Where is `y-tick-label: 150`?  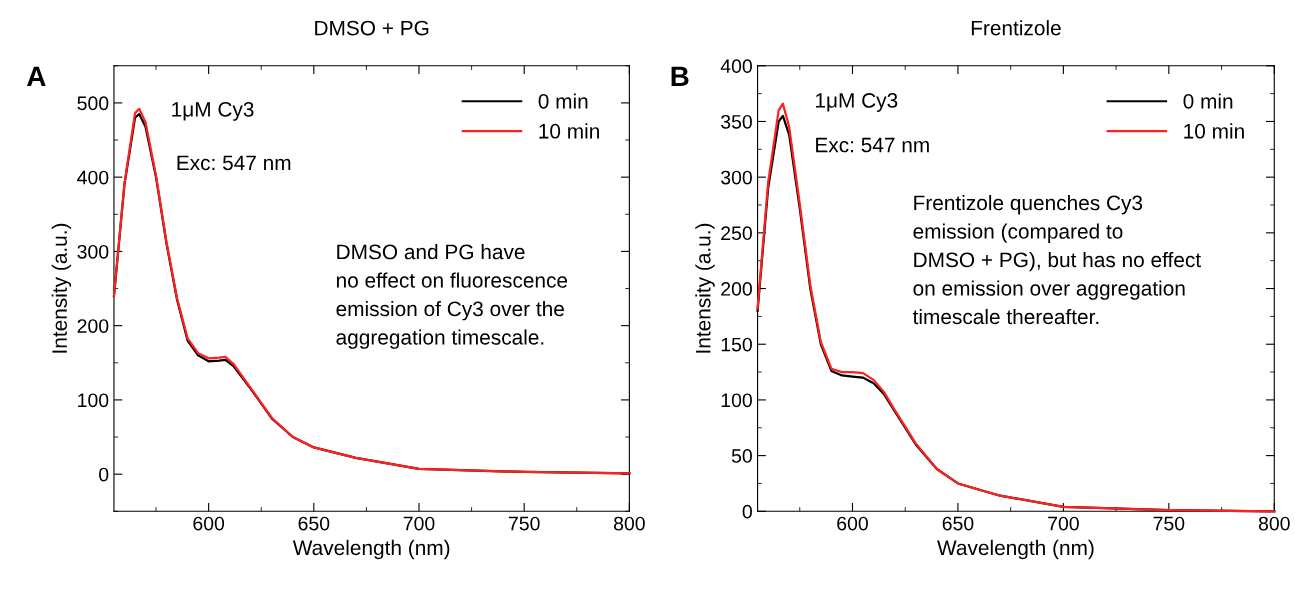 y-tick-label: 150 is located at coordinates (736, 344).